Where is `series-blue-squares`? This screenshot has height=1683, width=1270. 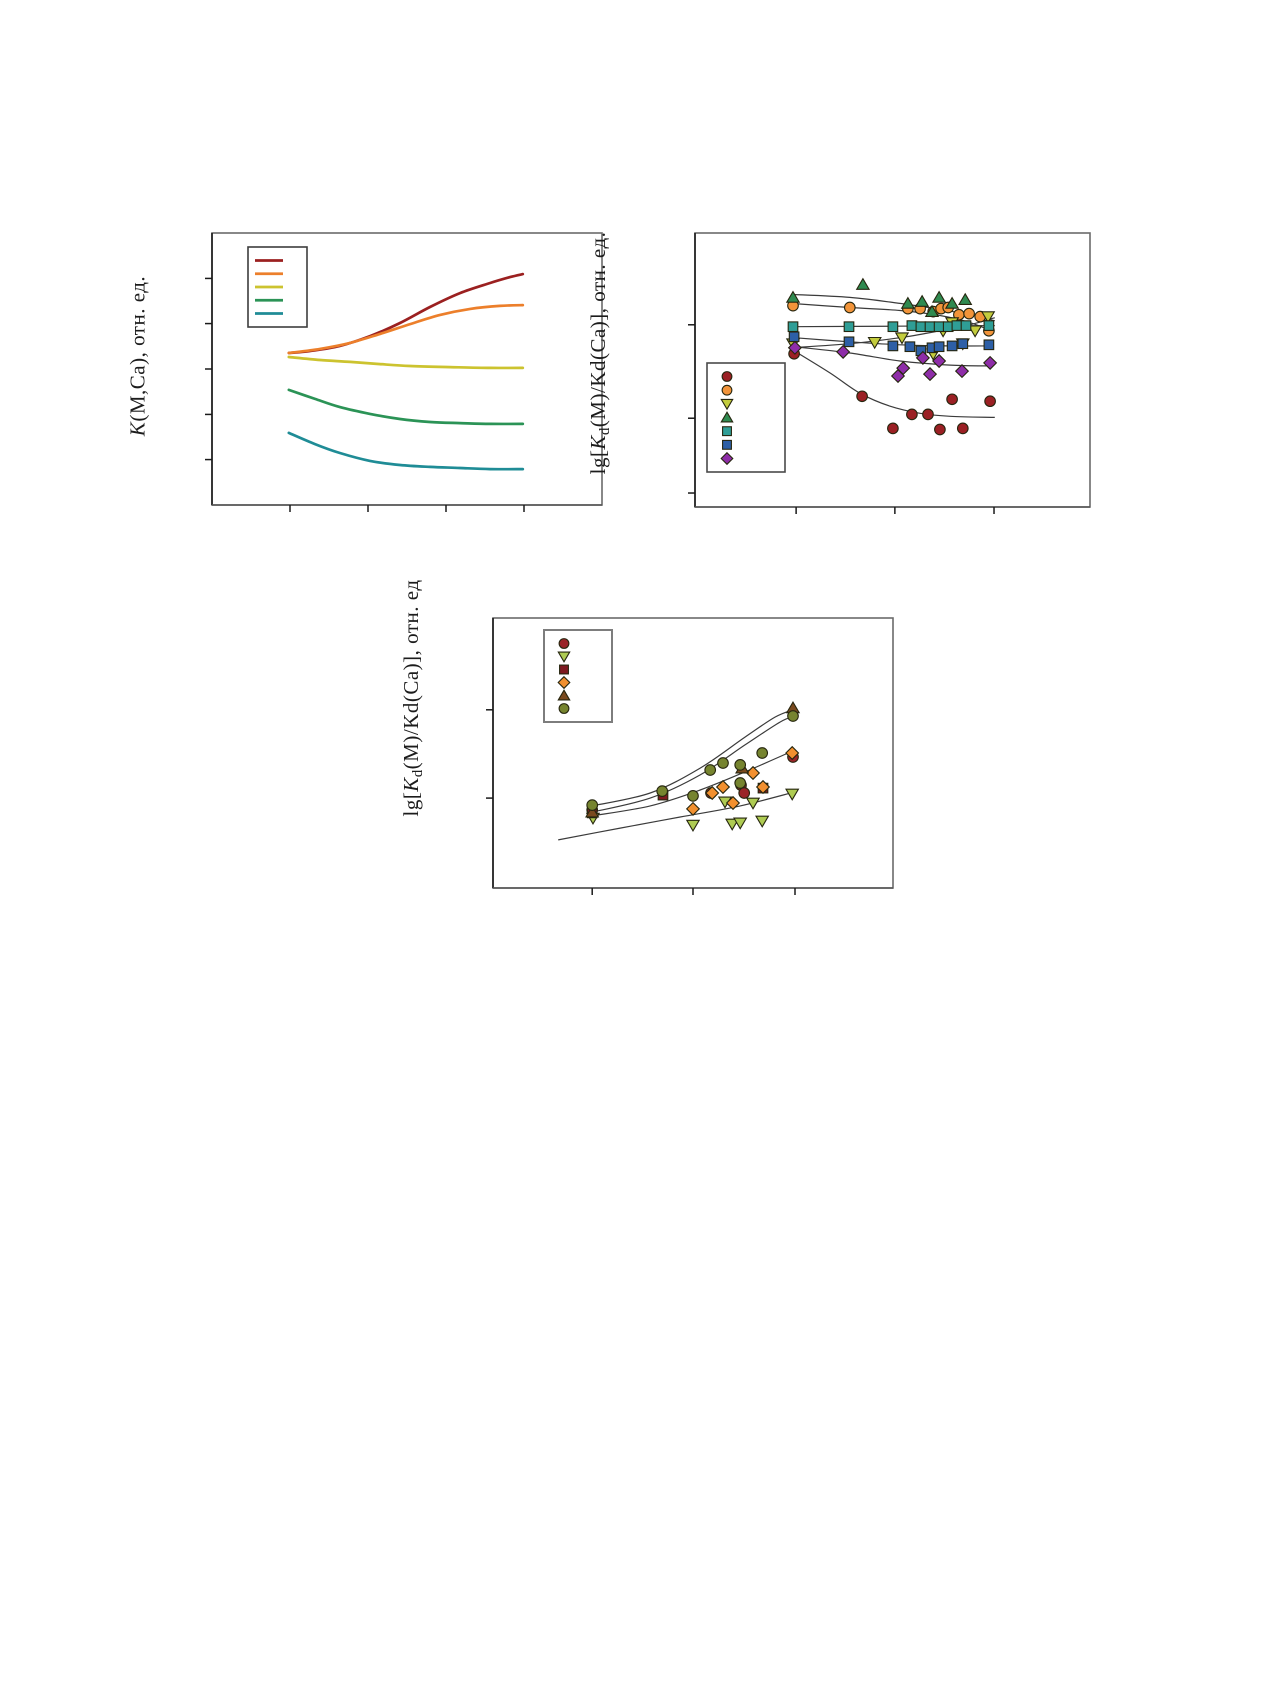
series-blue-squares is located at coordinates (891, 344).